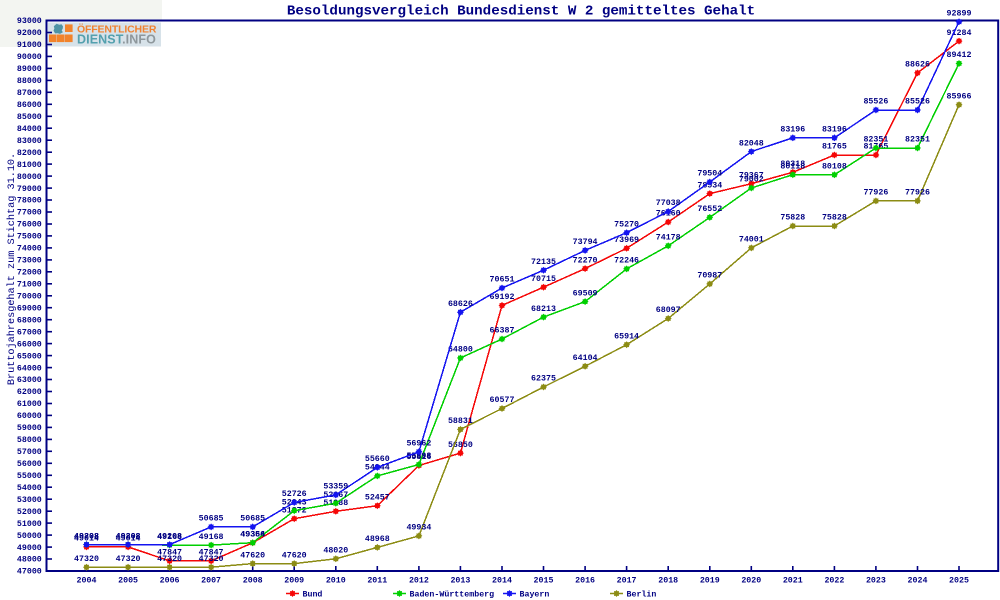 The image size is (1000, 600). I want to click on svg-text: 77000, so click(29, 213).